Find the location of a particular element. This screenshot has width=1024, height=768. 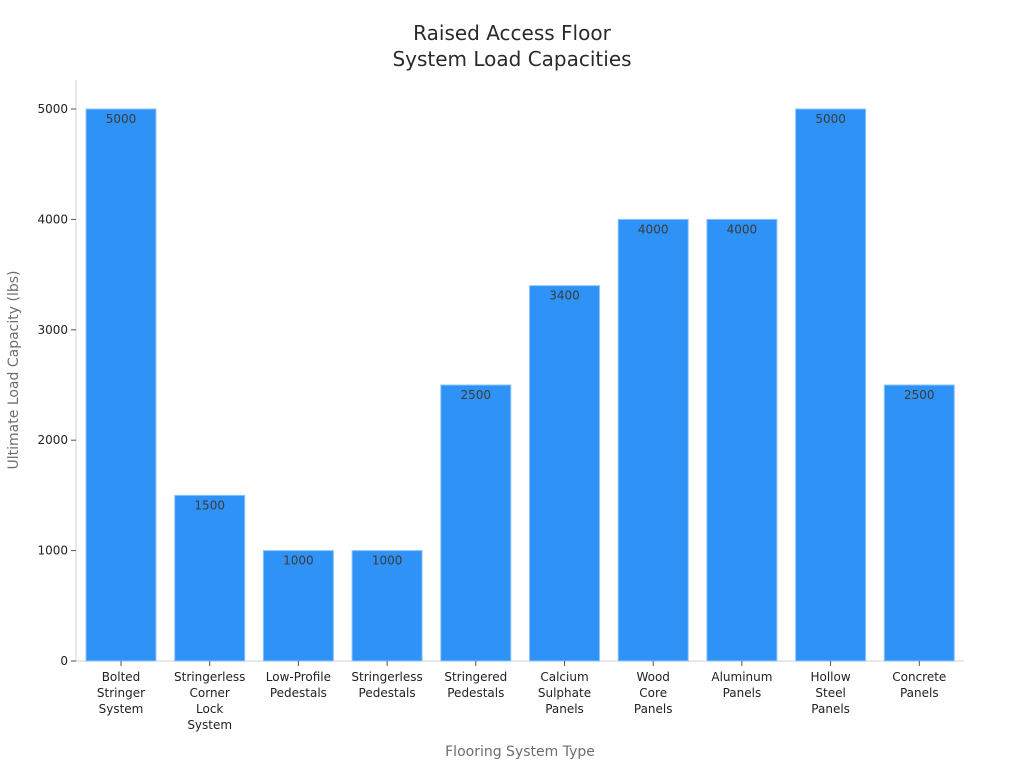

x-tick-label: Wood is located at coordinates (652, 677).